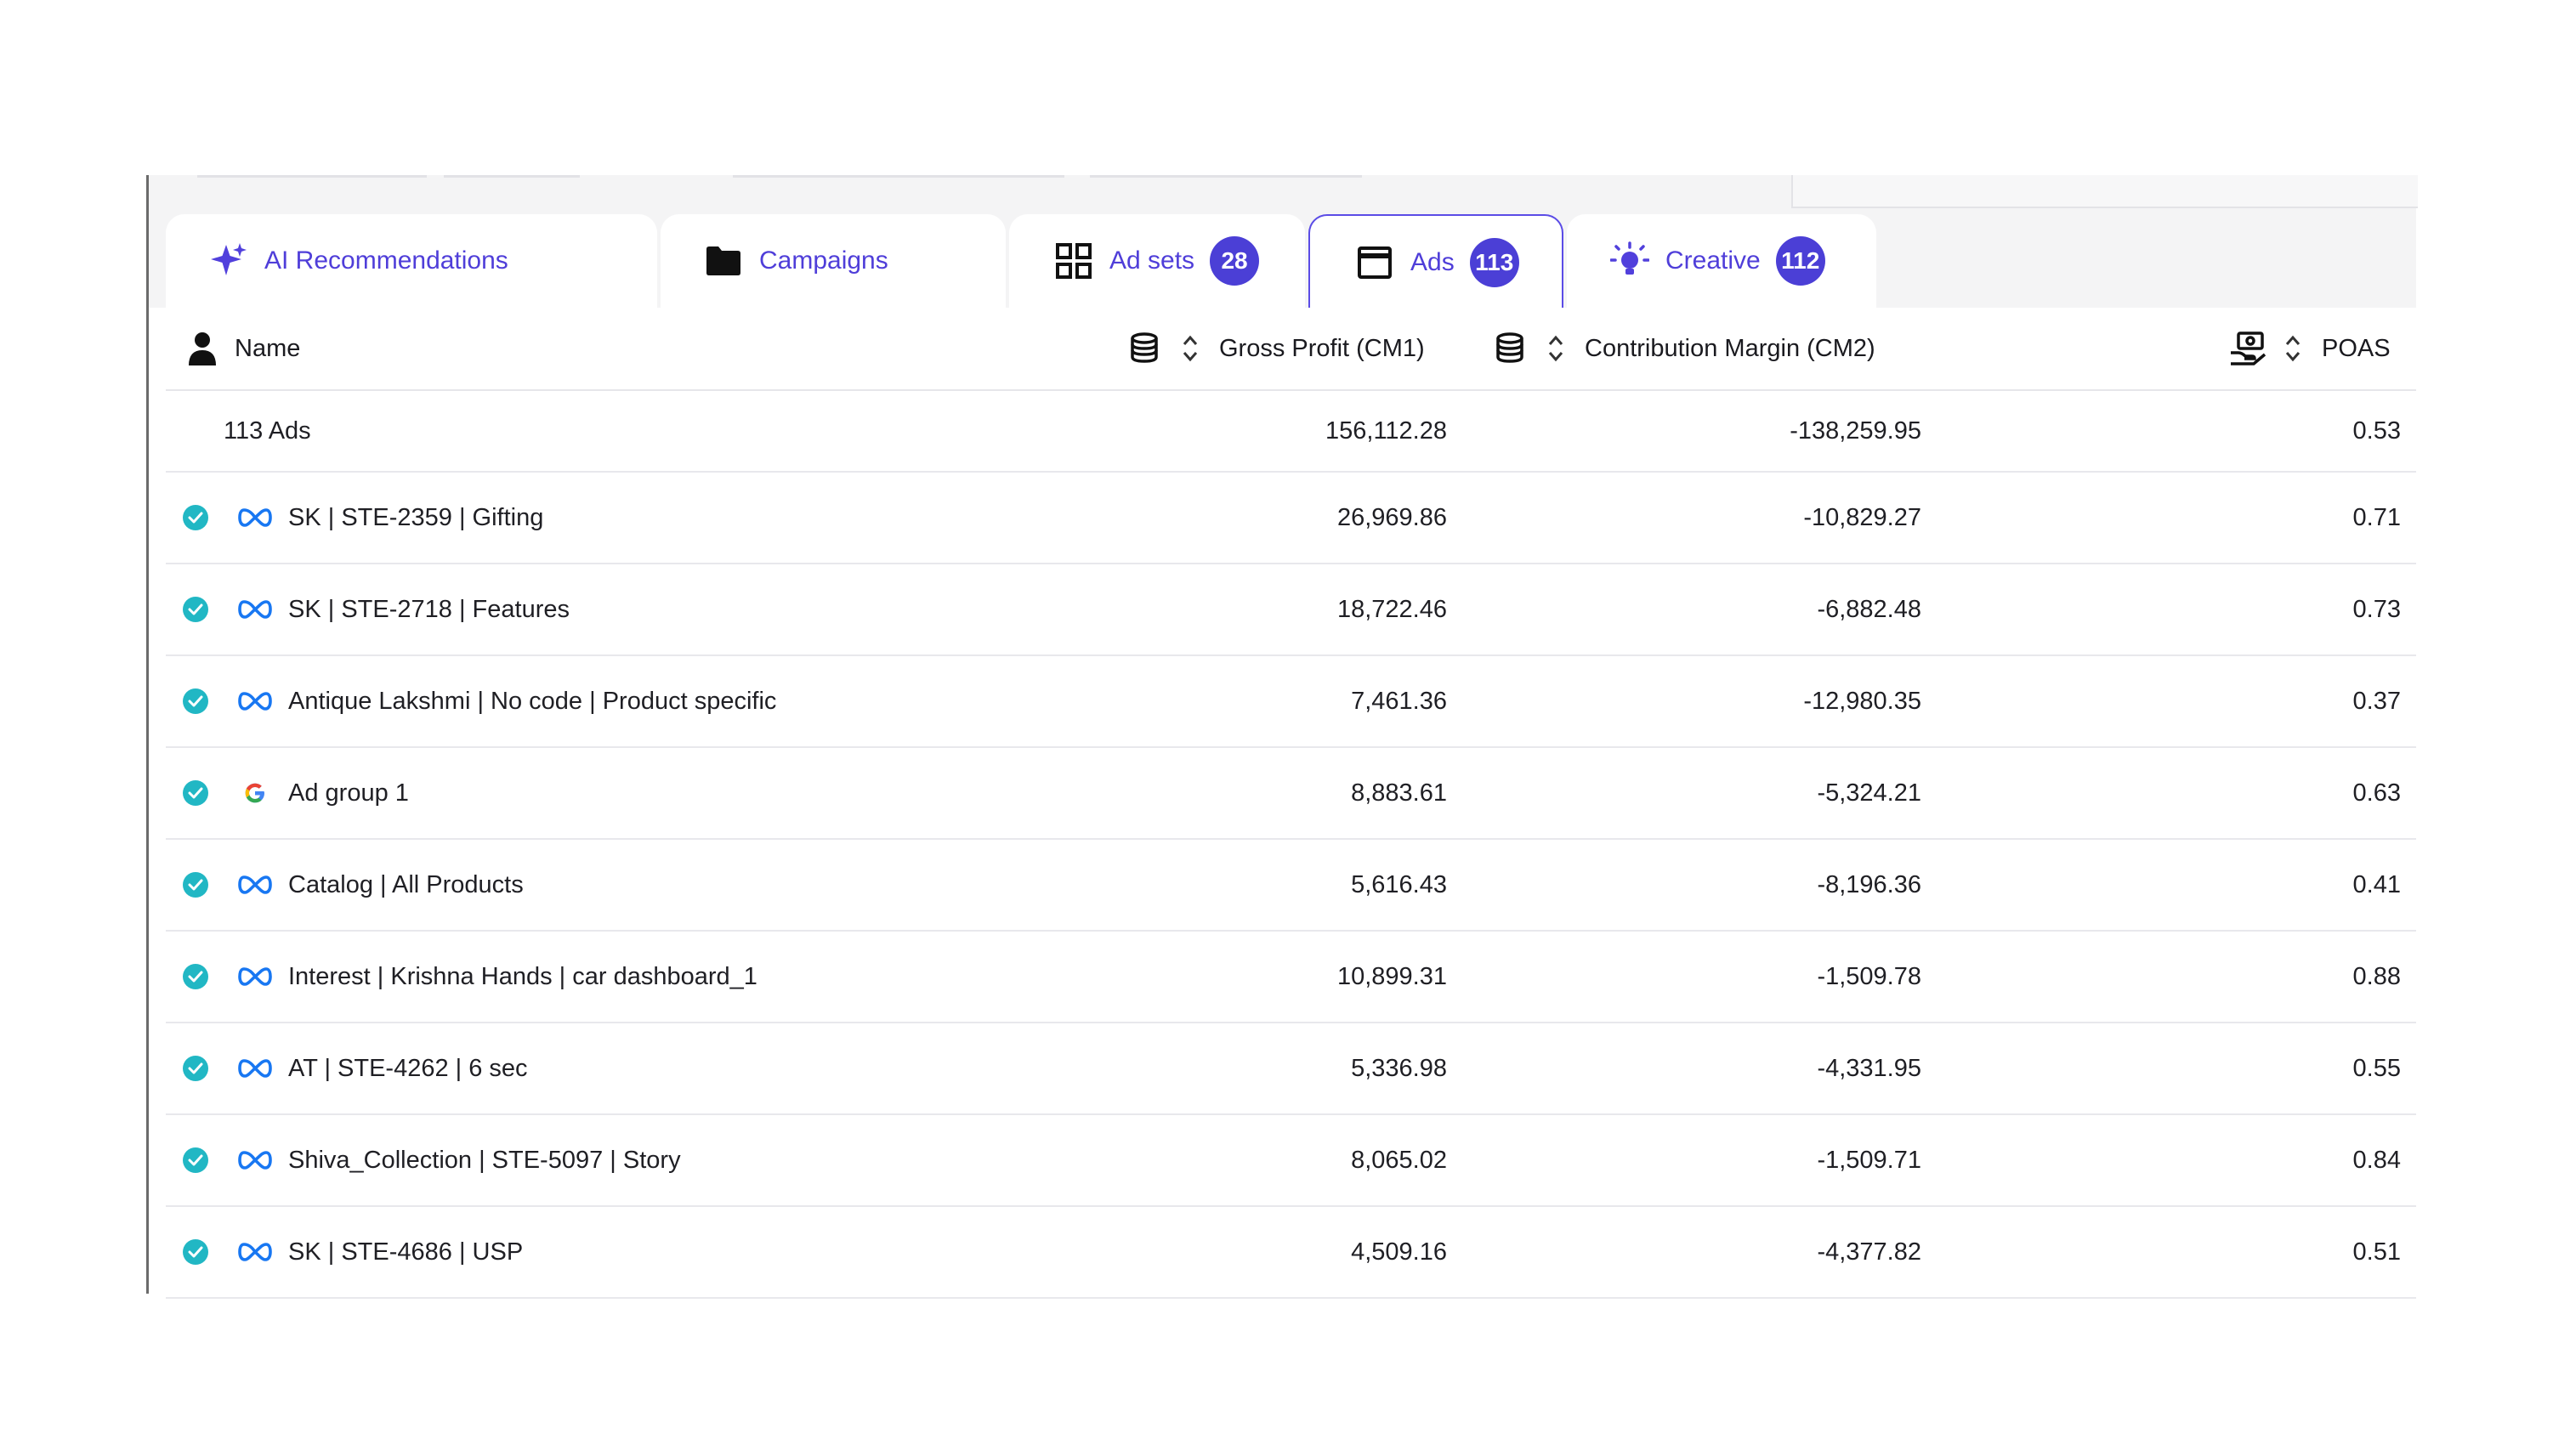 Image resolution: width=2553 pixels, height=1456 pixels. What do you see at coordinates (2356, 348) in the screenshot?
I see `poas-header-label: POAS` at bounding box center [2356, 348].